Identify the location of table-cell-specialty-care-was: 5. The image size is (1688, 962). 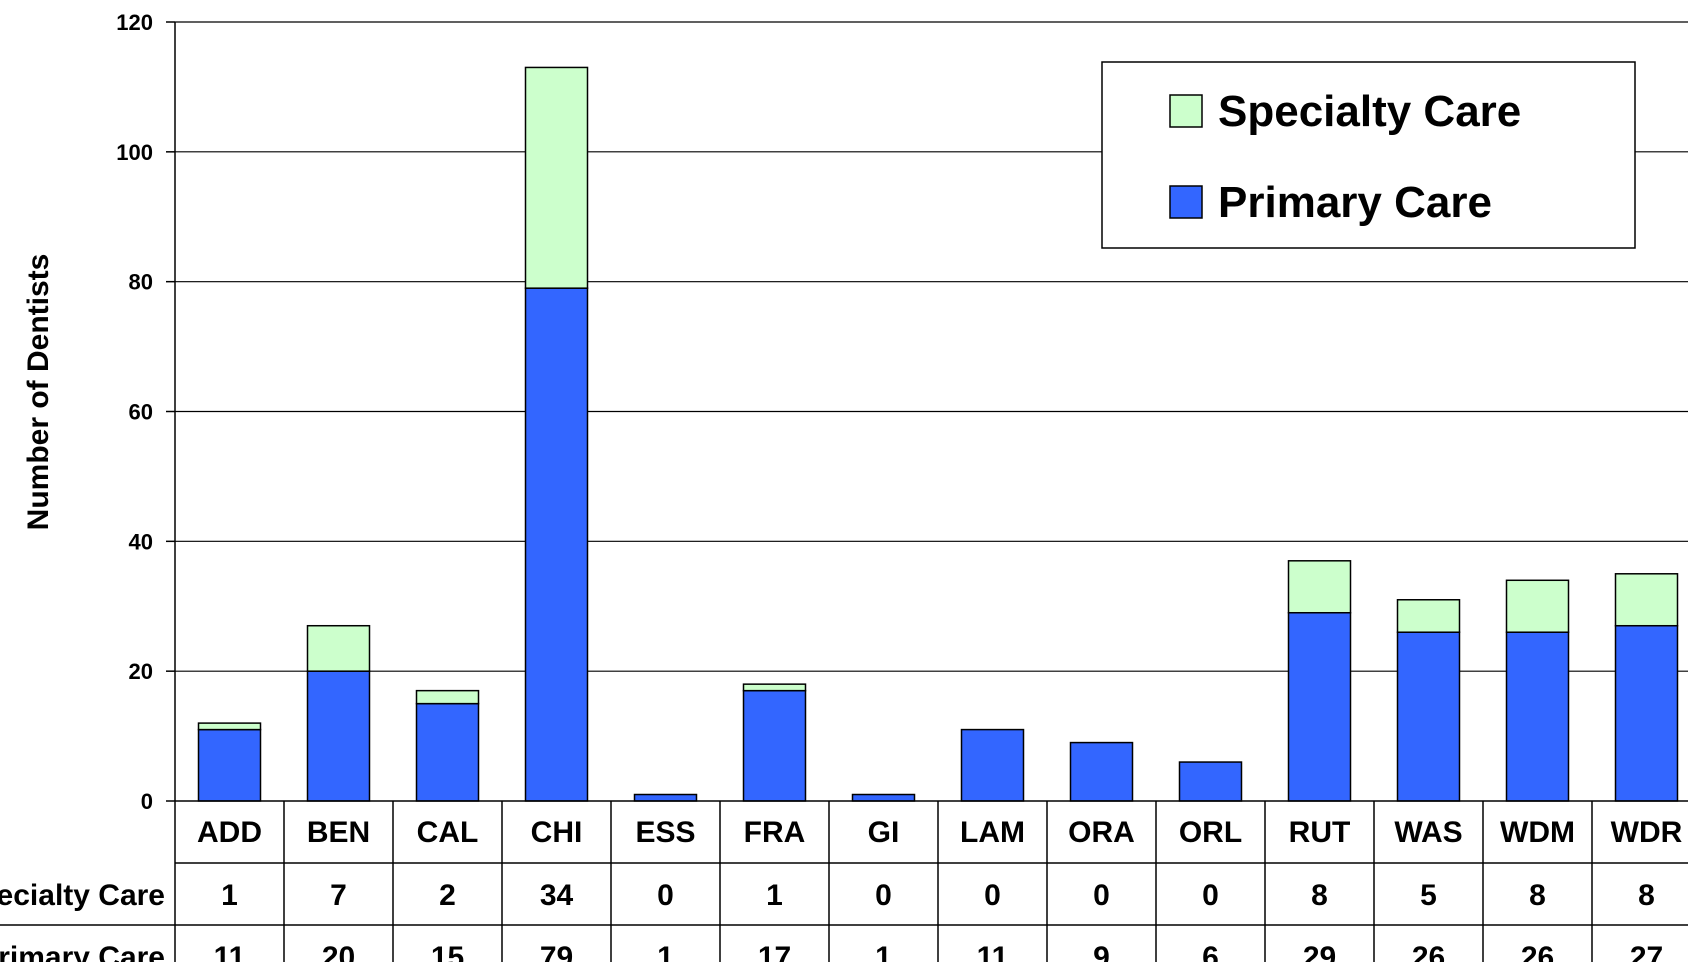
(1428, 895).